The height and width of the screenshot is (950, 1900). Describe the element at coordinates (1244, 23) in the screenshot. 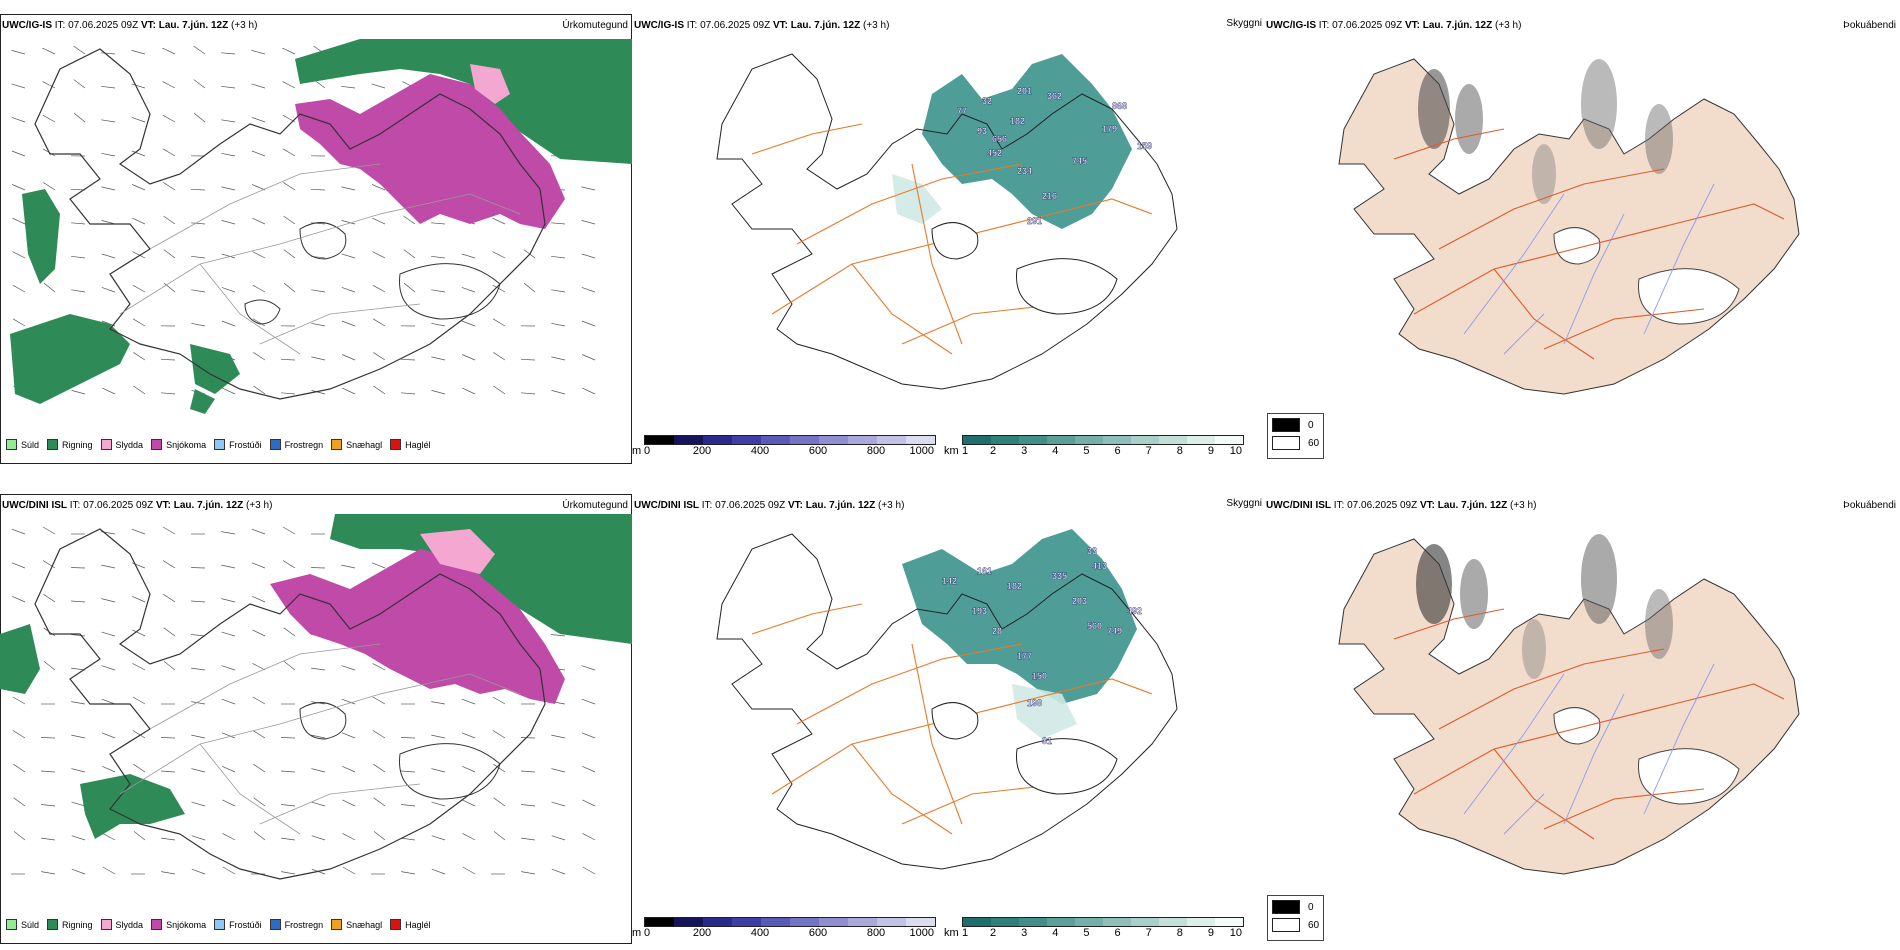

I see `panel-title-visibility-row1: Skyggni` at that location.